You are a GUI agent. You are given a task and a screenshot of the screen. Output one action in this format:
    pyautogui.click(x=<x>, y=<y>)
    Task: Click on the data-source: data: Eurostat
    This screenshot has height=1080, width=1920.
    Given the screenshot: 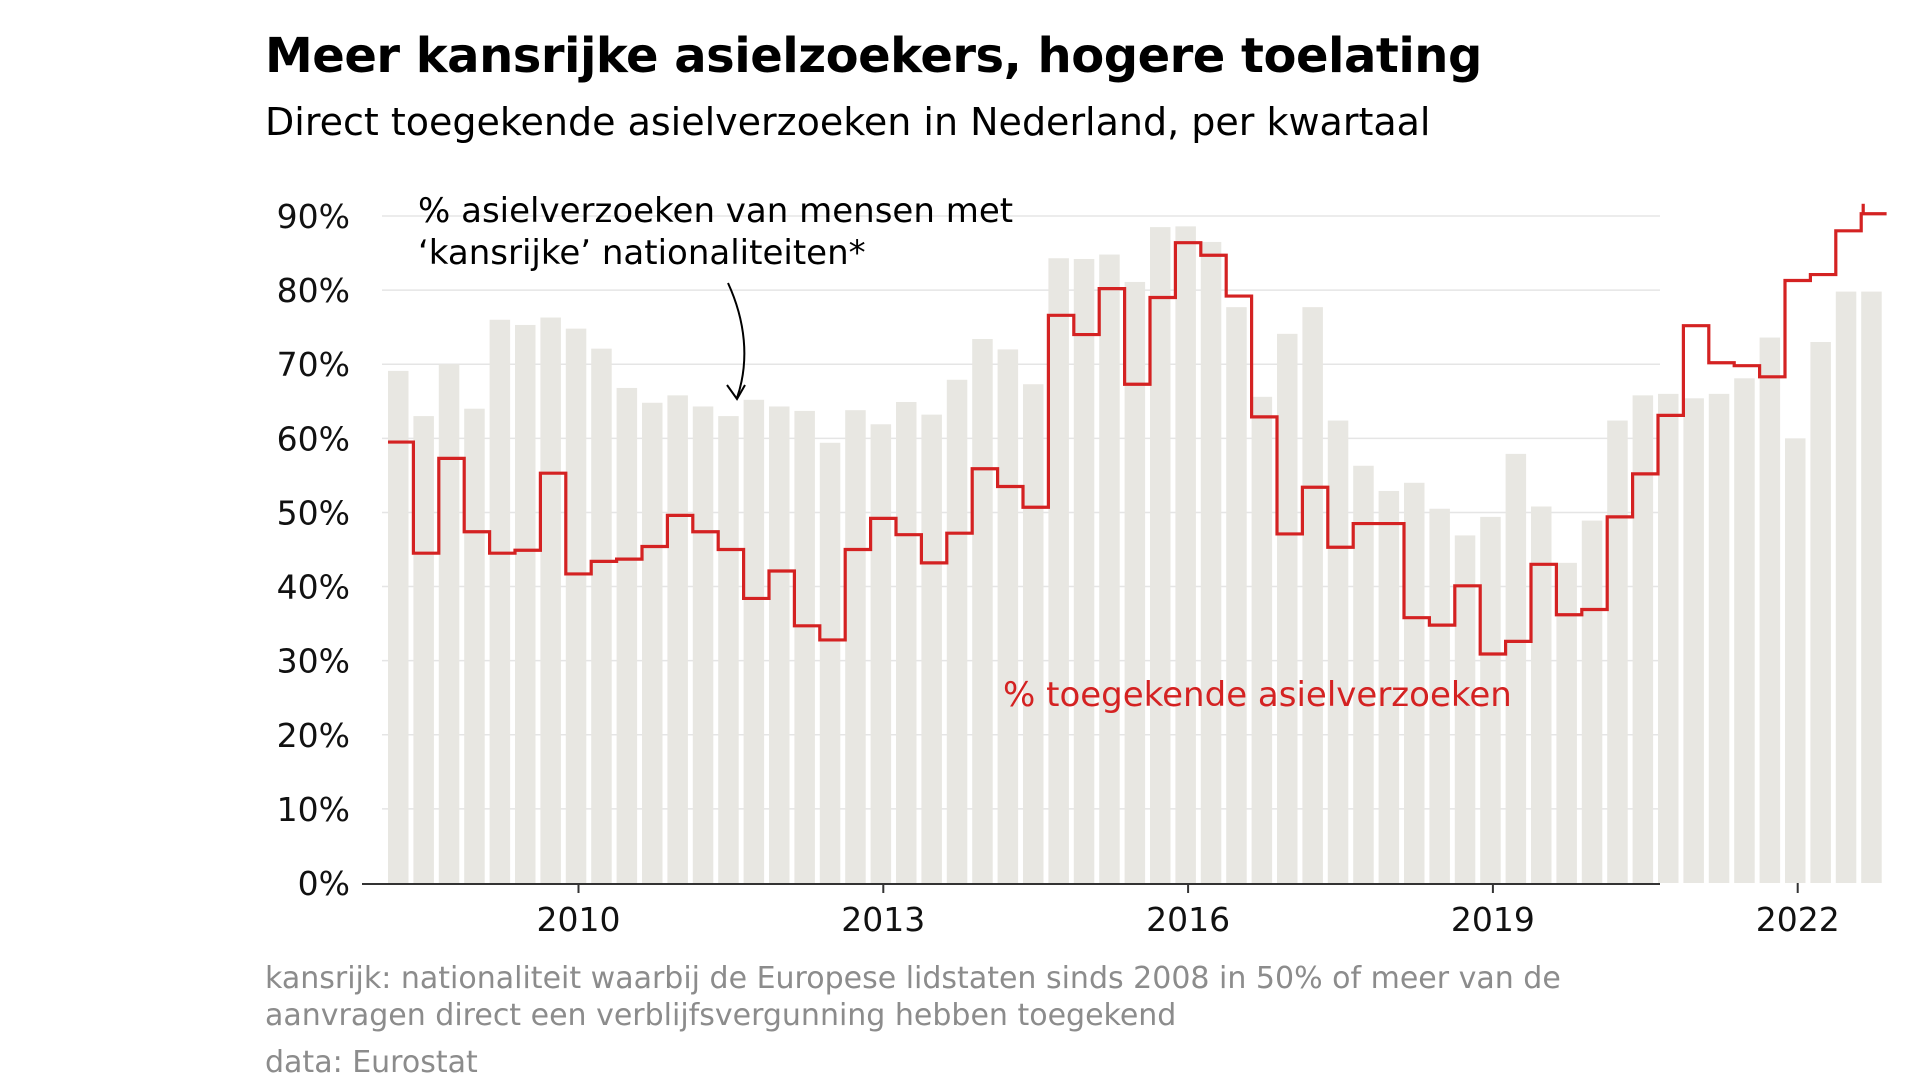 What is the action you would take?
    pyautogui.click(x=371, y=1062)
    